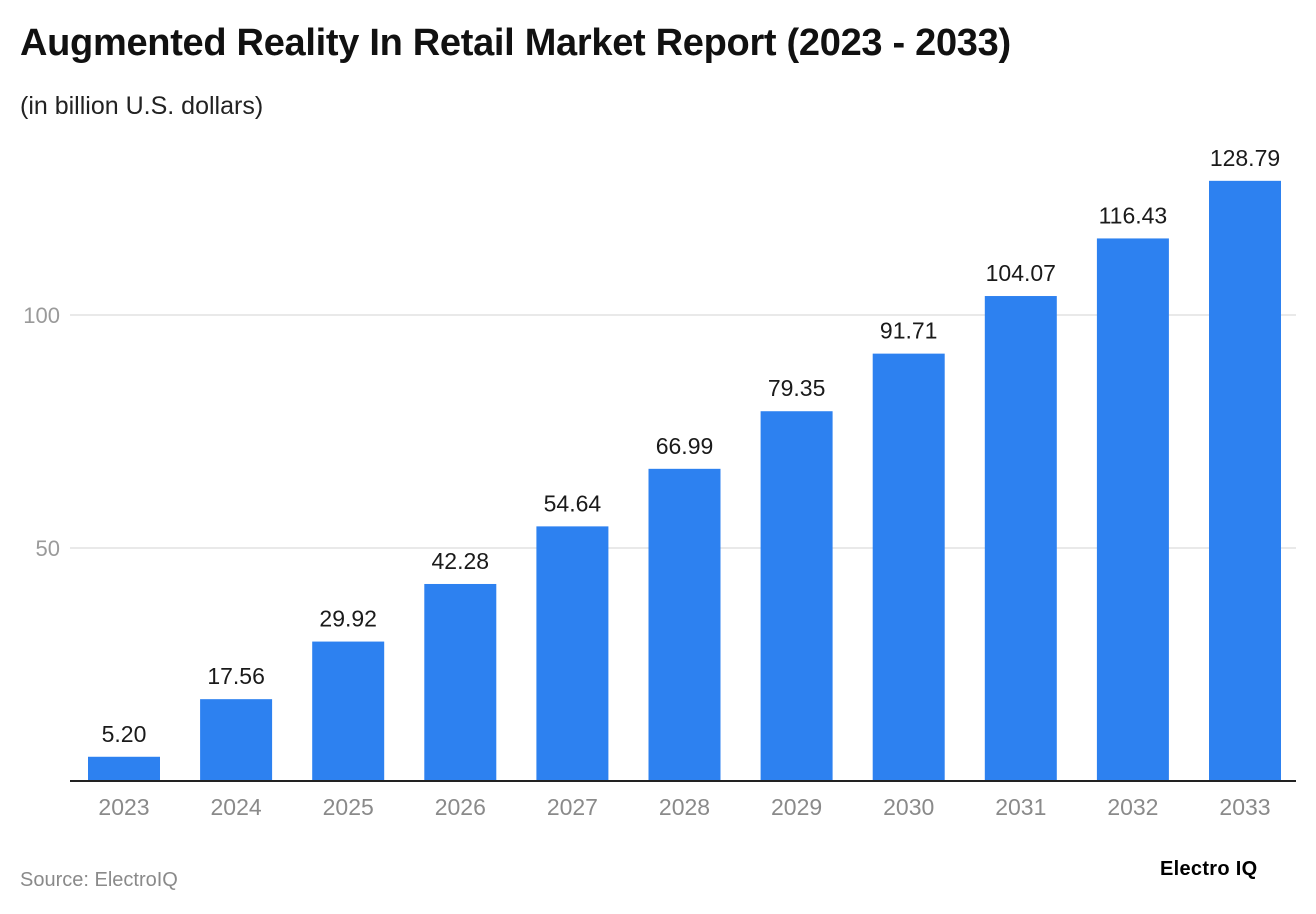  I want to click on x-tick-label: 2024, so click(236, 807).